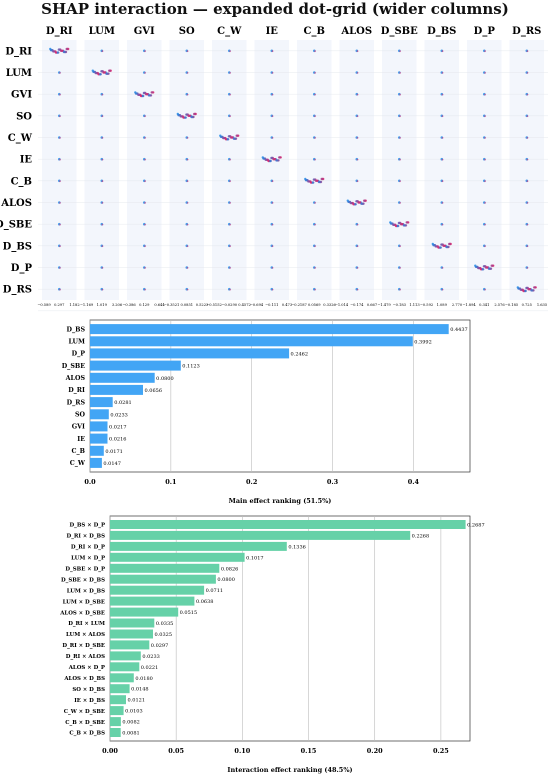 This screenshot has height=779, width=550. I want to click on bar-value-label: 0.2687, so click(476, 525).